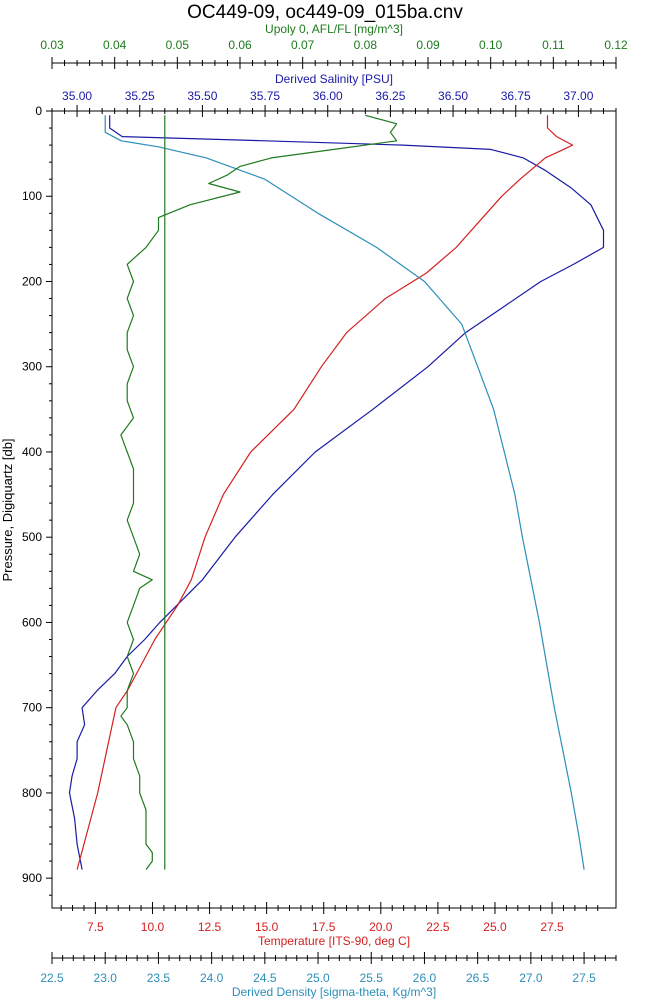 The width and height of the screenshot is (650, 1000). What do you see at coordinates (32, 793) in the screenshot?
I see `pressure-tick-label: 800` at bounding box center [32, 793].